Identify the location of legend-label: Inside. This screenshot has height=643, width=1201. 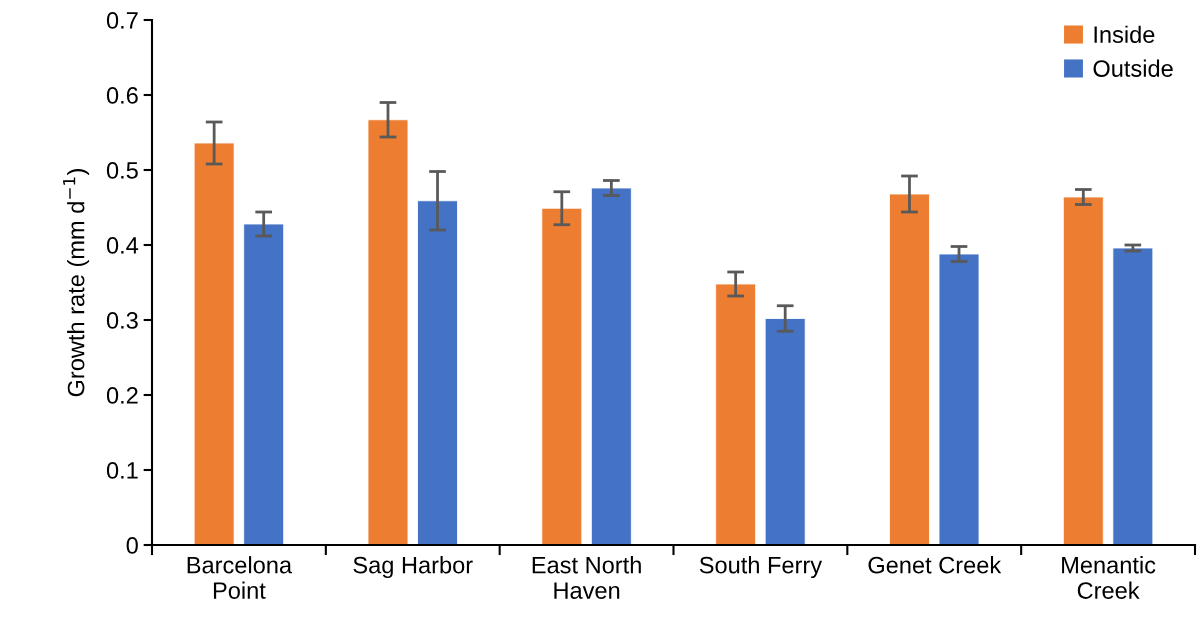
(1124, 34).